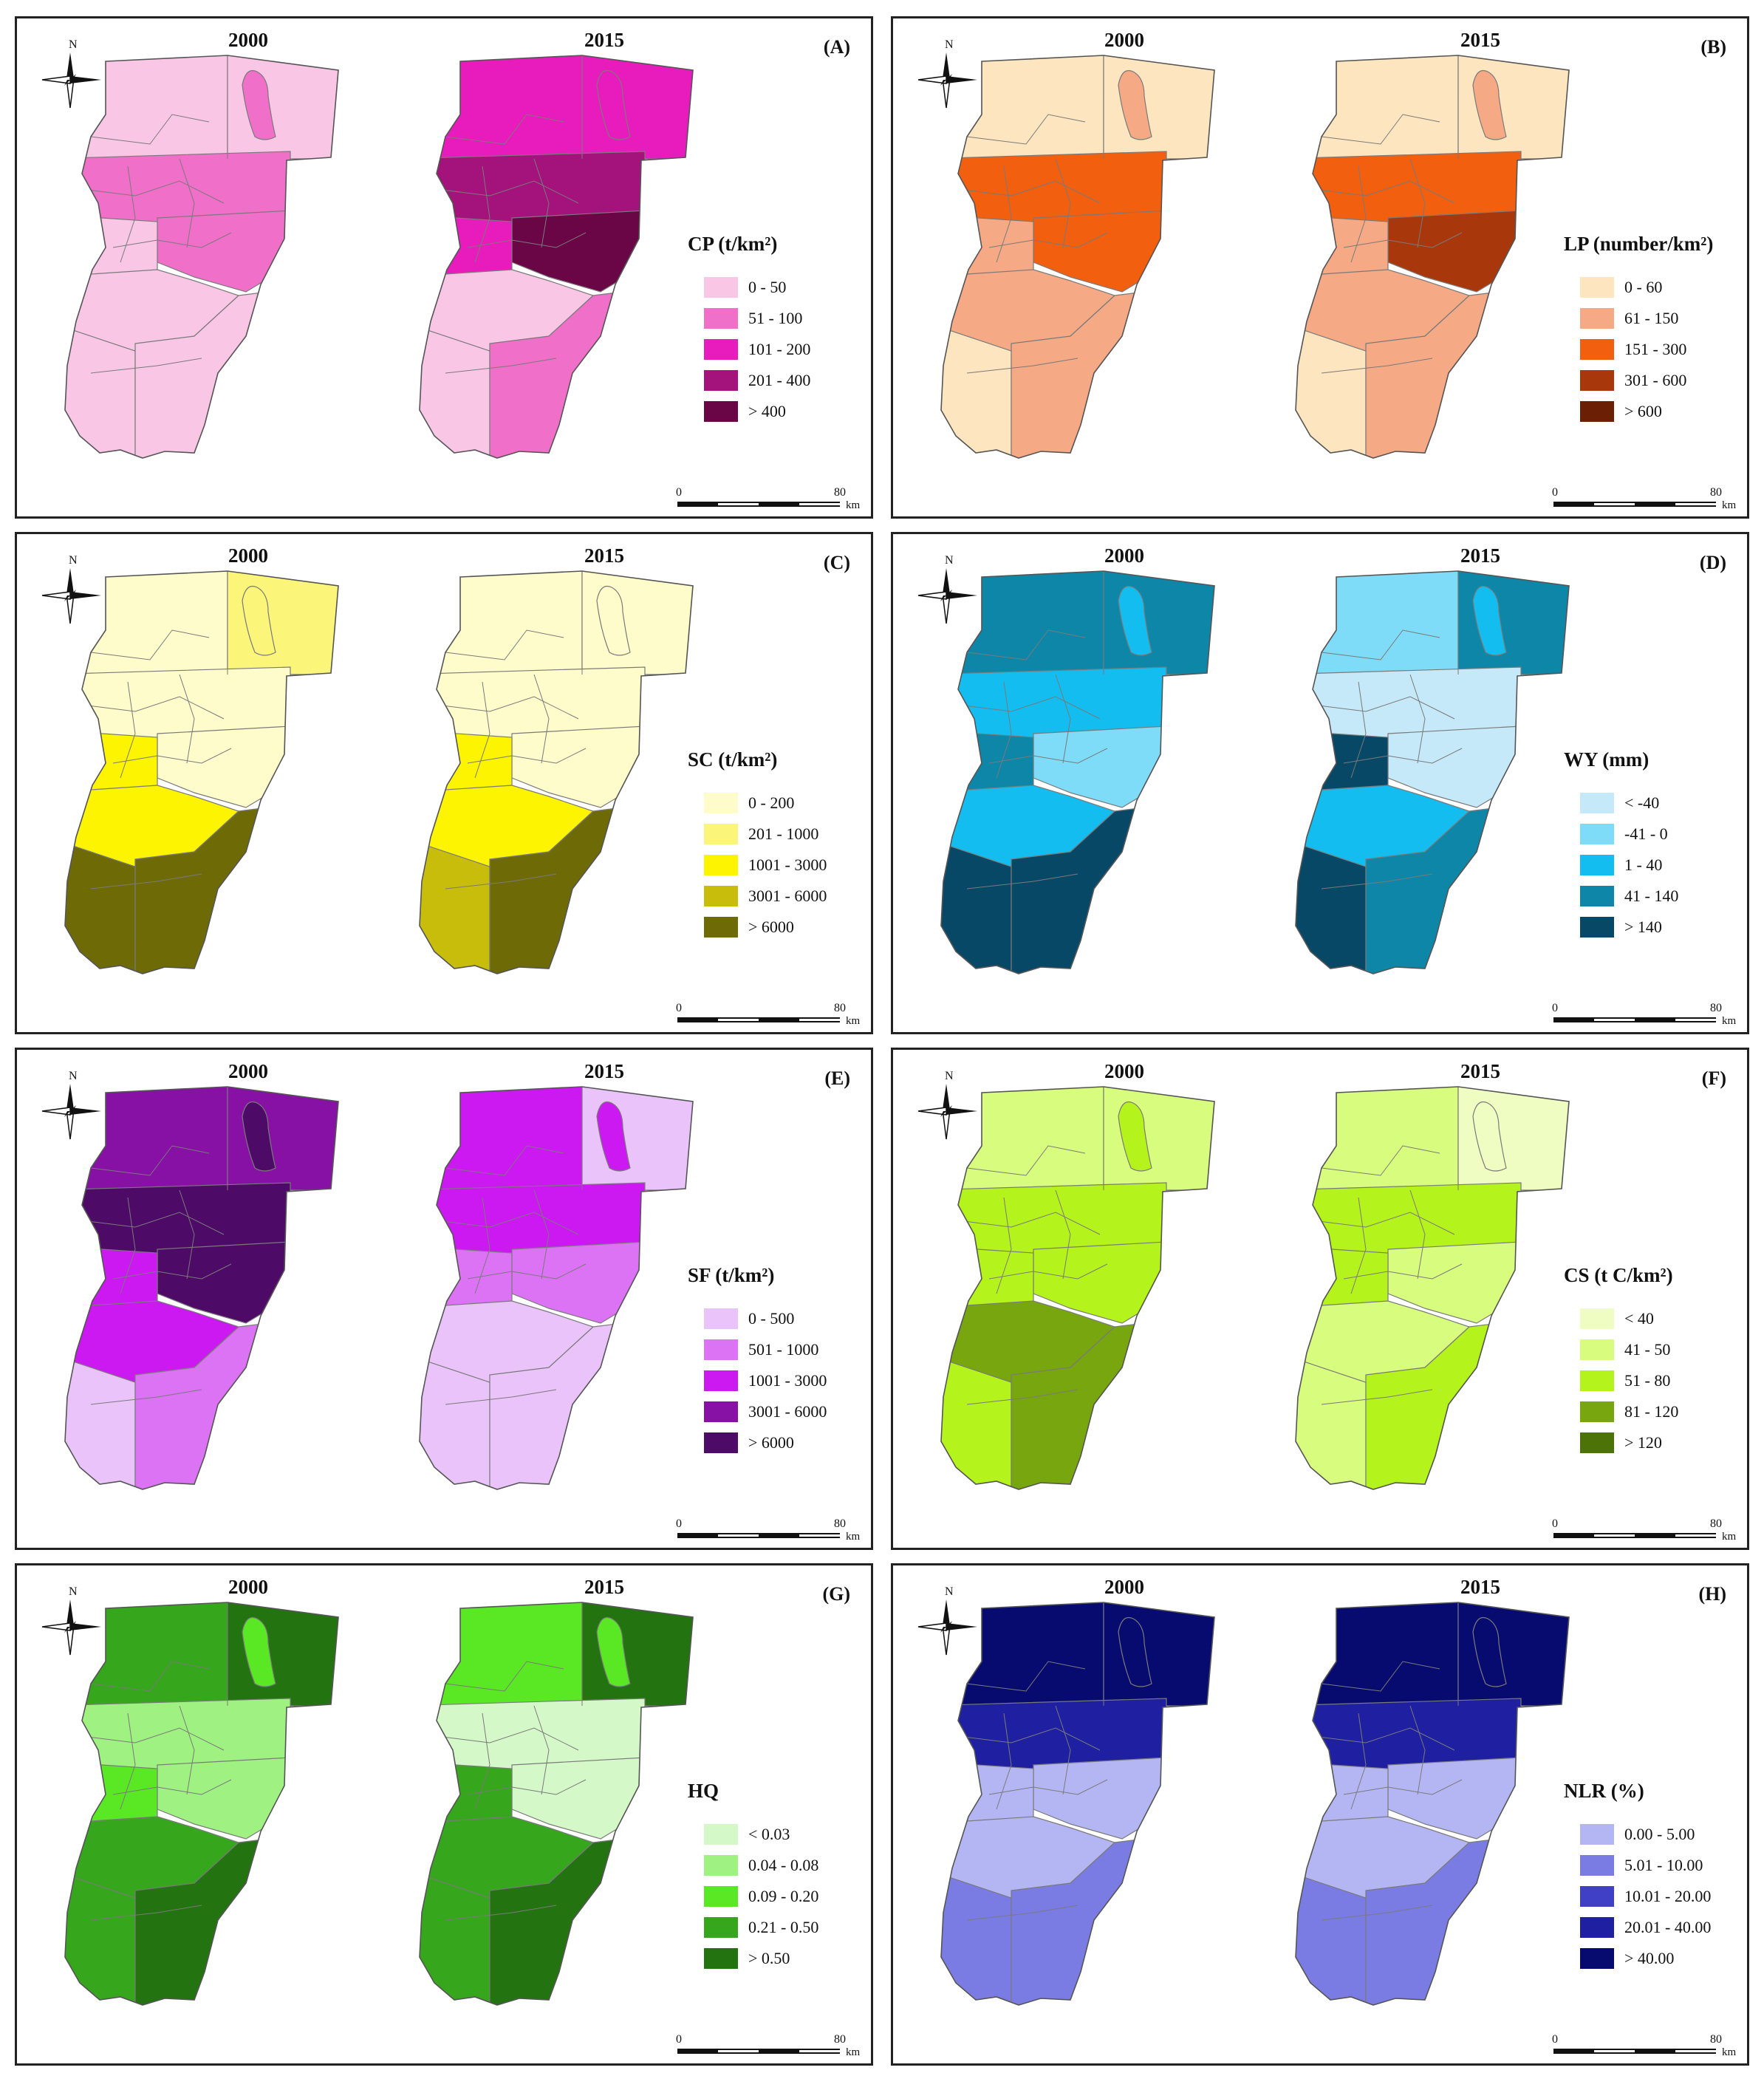 The width and height of the screenshot is (1764, 2090). Describe the element at coordinates (733, 244) in the screenshot. I see `legend-title: CP (t/km²)` at that location.